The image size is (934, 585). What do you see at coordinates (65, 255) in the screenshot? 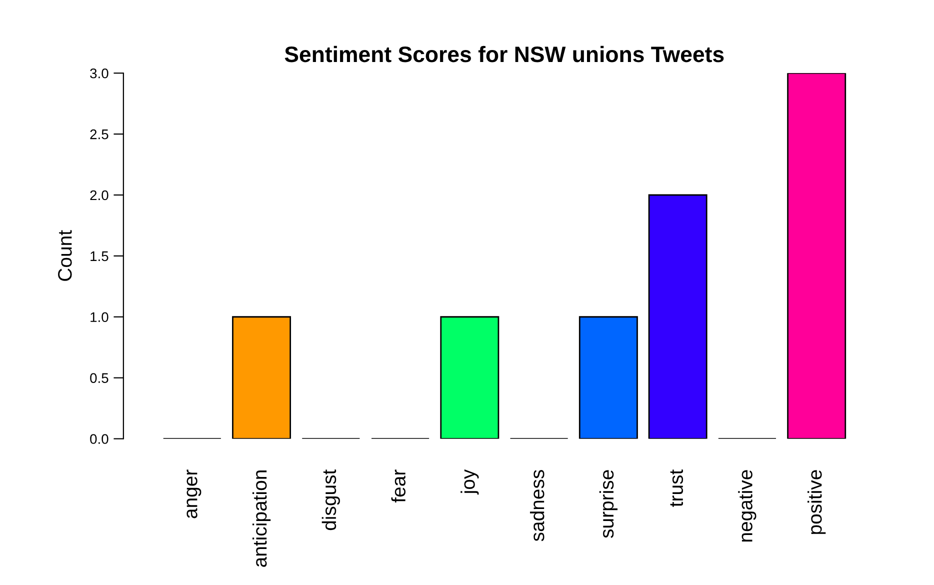
I see `y-axis-title: Count` at bounding box center [65, 255].